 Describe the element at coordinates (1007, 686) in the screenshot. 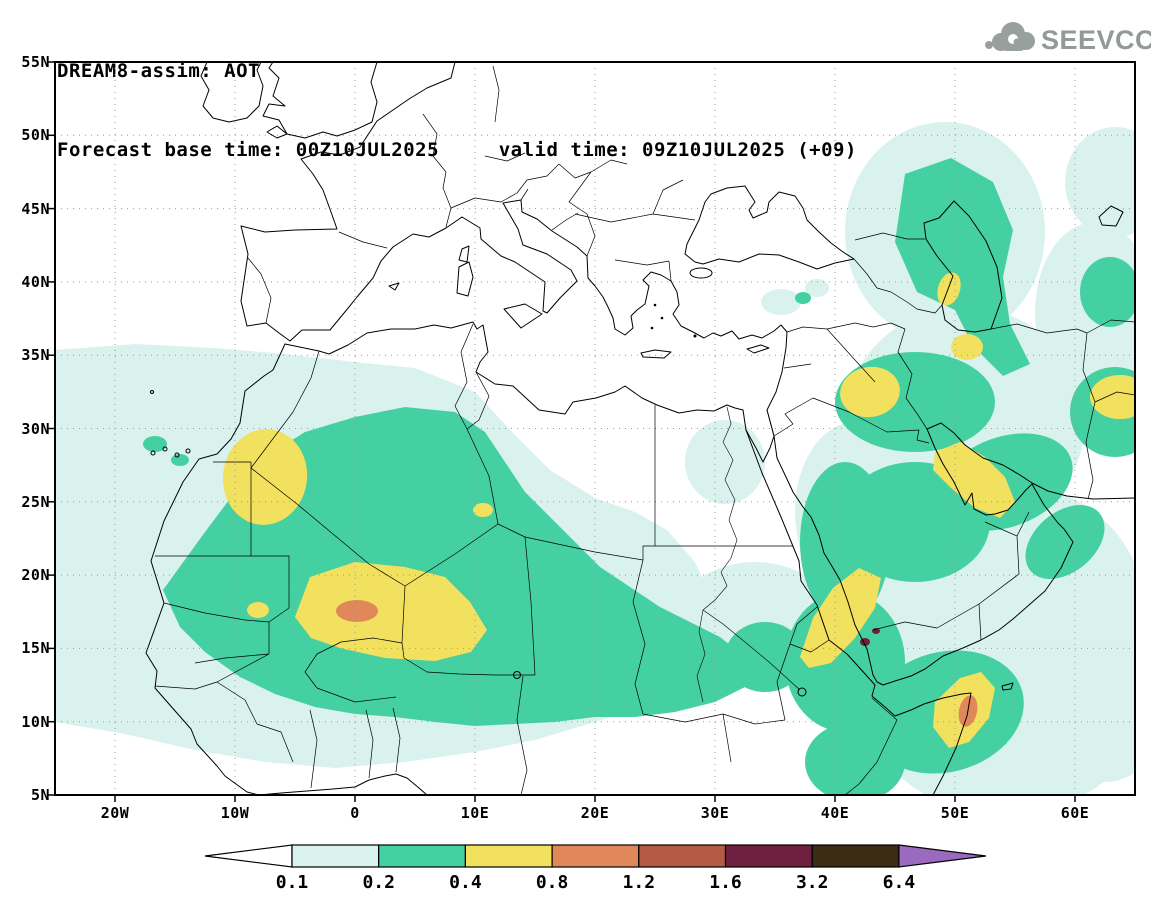

I see `island-socotra` at that location.